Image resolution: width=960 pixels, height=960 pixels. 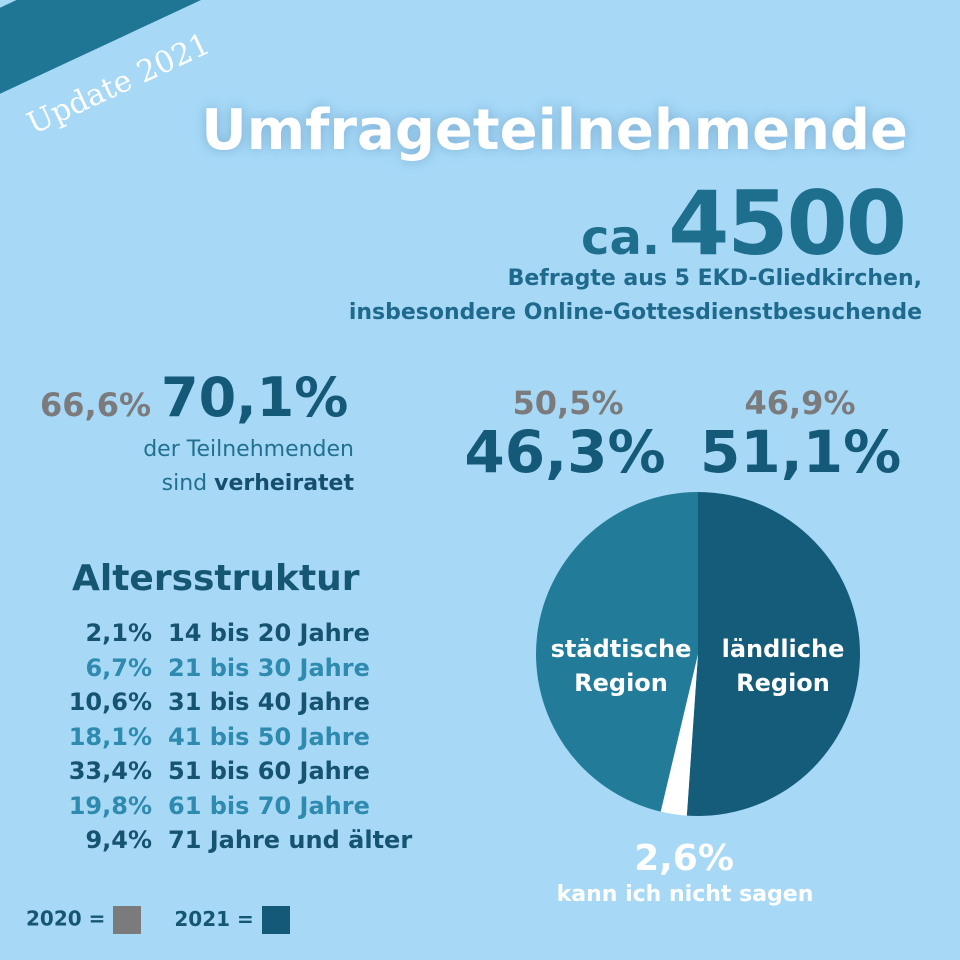 I want to click on urban-2020-value: 50,5%, so click(x=568, y=403).